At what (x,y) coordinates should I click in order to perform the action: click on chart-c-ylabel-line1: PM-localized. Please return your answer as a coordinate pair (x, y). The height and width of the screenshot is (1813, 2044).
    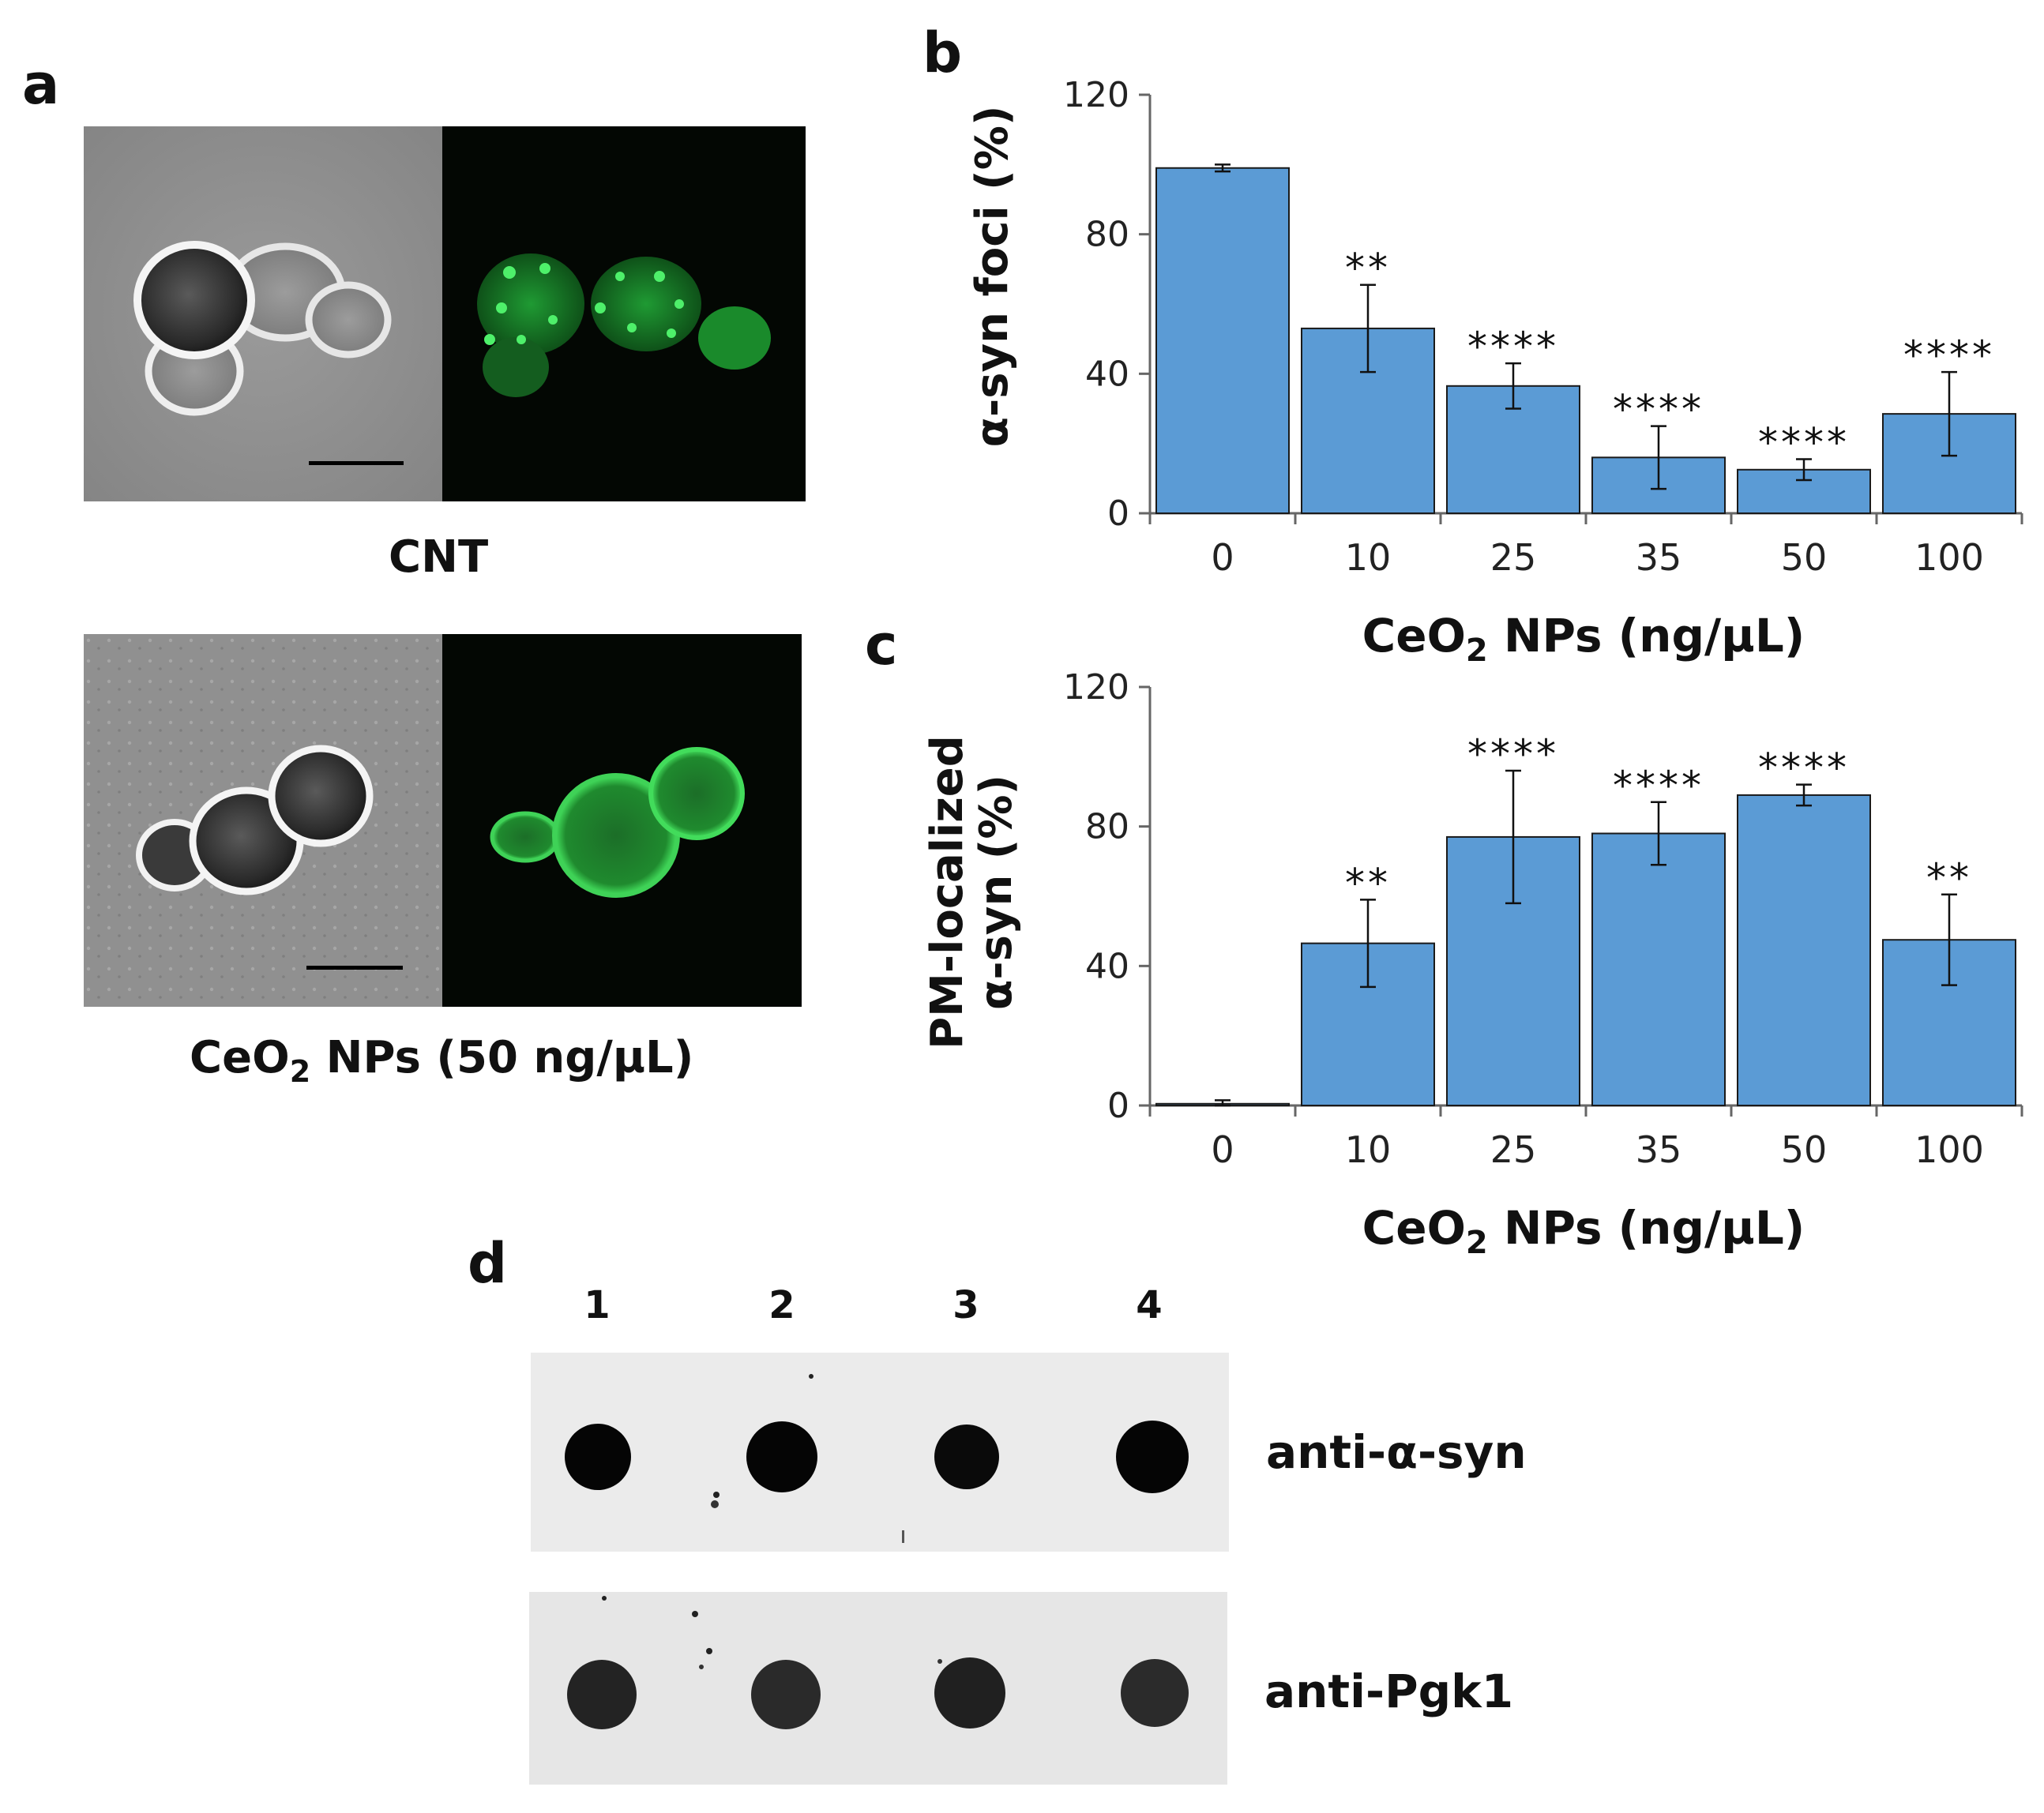
    Looking at the image, I should click on (947, 892).